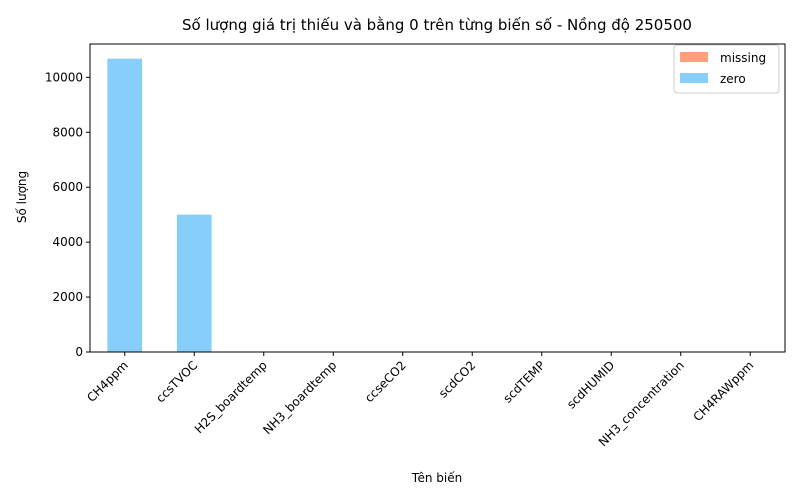 Image resolution: width=800 pixels, height=500 pixels. Describe the element at coordinates (743, 58) in the screenshot. I see `legend-label-missing: missing` at that location.